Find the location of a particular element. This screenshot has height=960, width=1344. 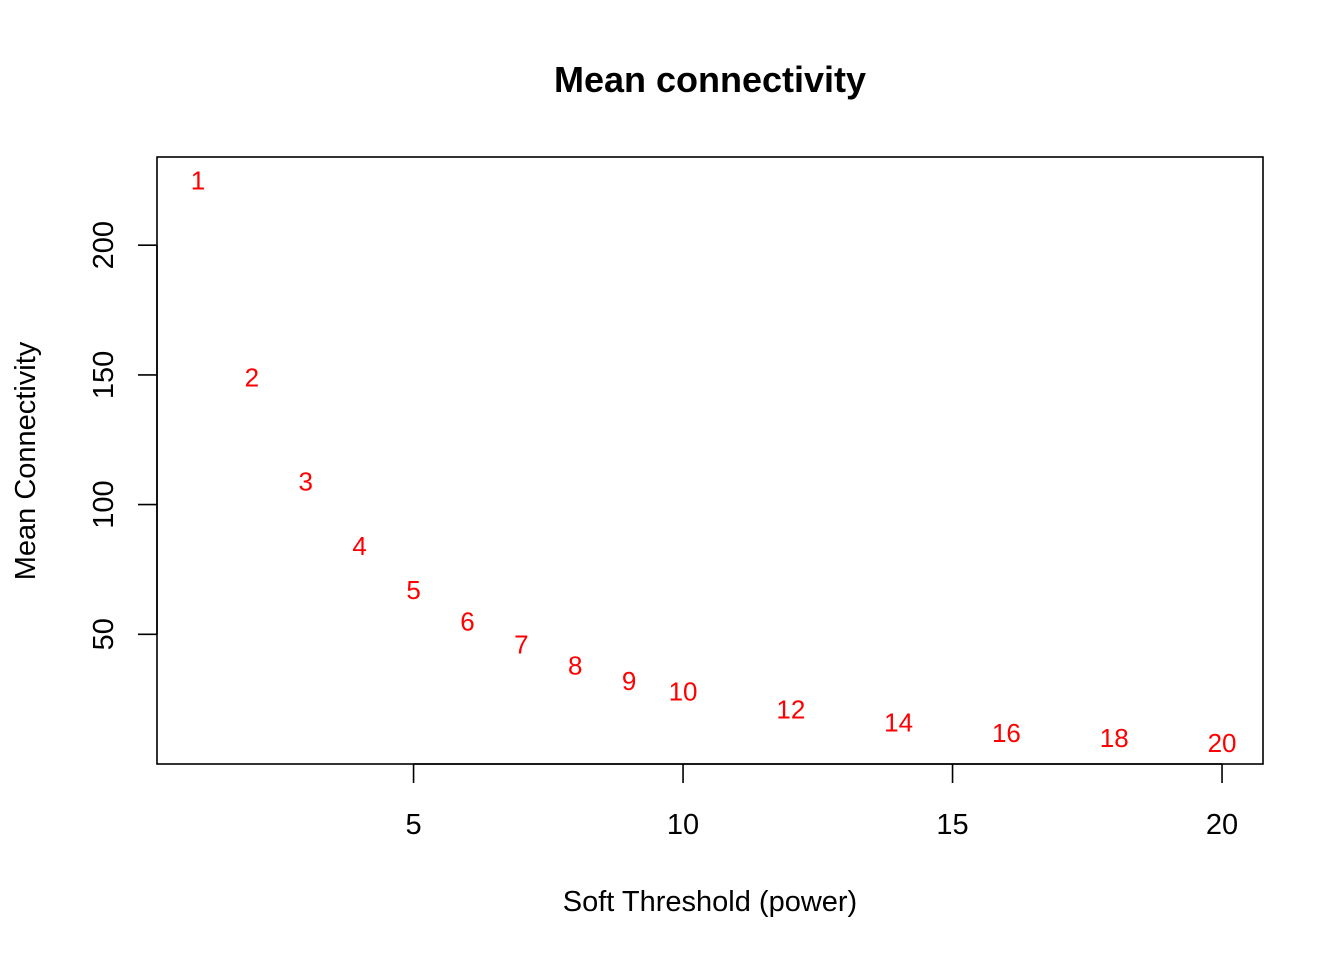

y-tick-label: 50 is located at coordinates (104, 634).